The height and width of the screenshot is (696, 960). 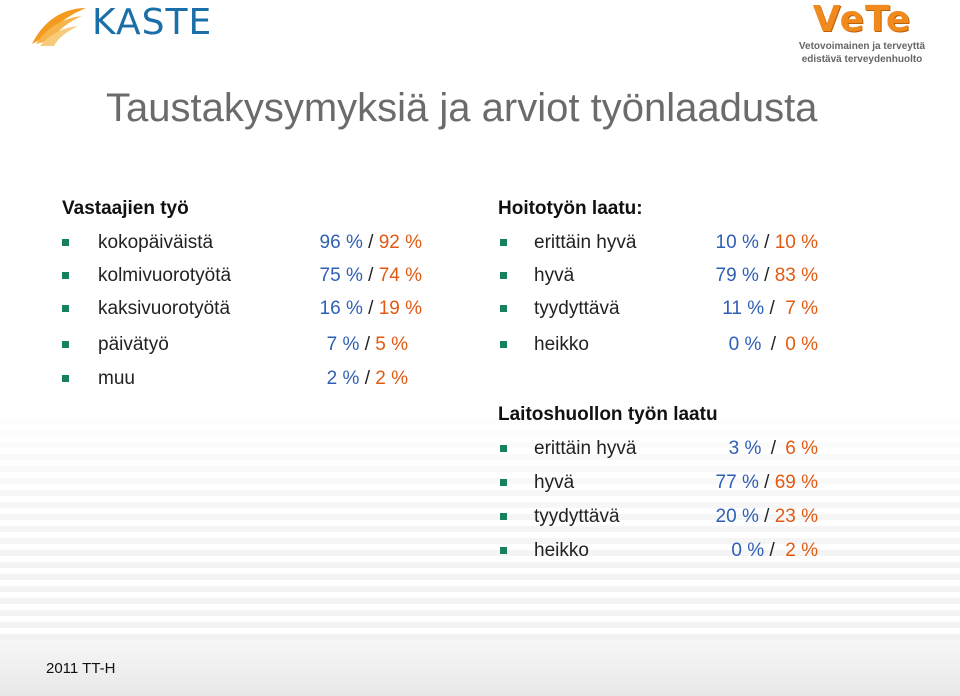 What do you see at coordinates (659, 450) in the screenshot?
I see `list-item: erittäin hyvä 3 % / 6 %` at bounding box center [659, 450].